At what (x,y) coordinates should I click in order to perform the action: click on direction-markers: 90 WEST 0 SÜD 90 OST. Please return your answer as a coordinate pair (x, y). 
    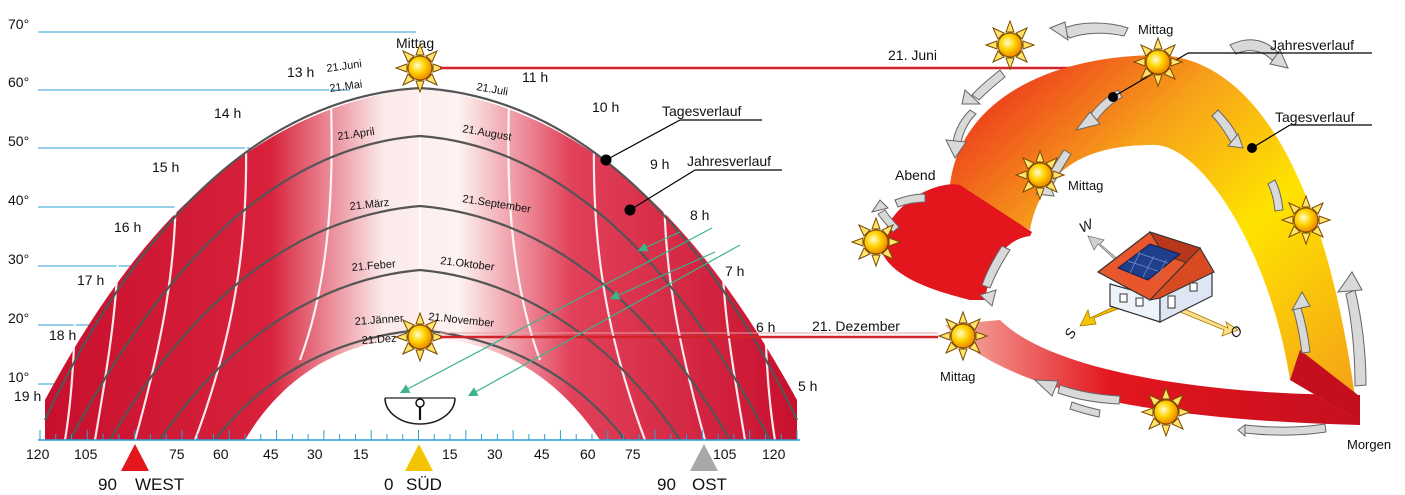
    Looking at the image, I should click on (412, 469).